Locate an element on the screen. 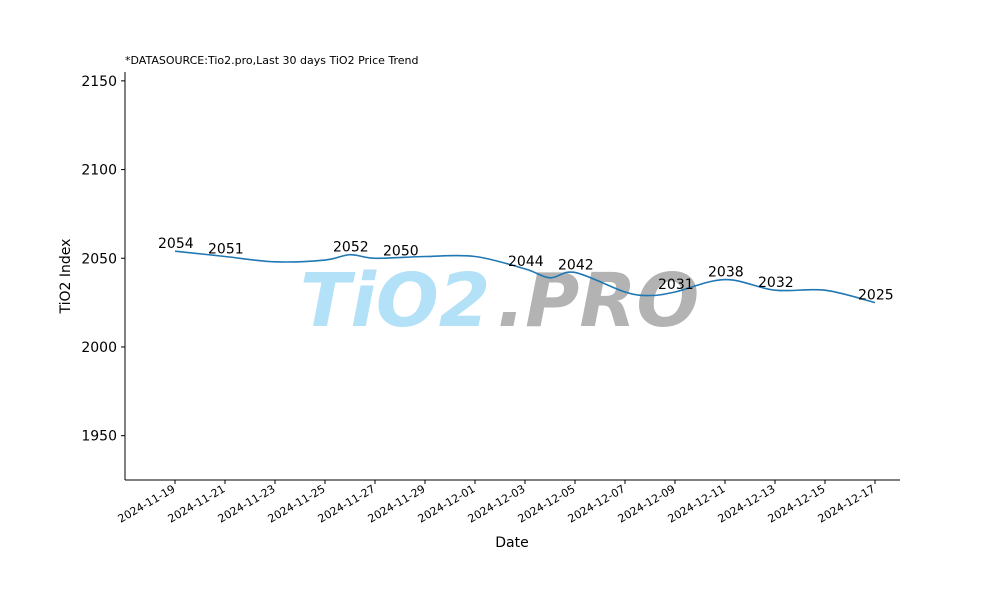 The height and width of the screenshot is (600, 1000). y-tick-label: 2100 is located at coordinates (99, 171).